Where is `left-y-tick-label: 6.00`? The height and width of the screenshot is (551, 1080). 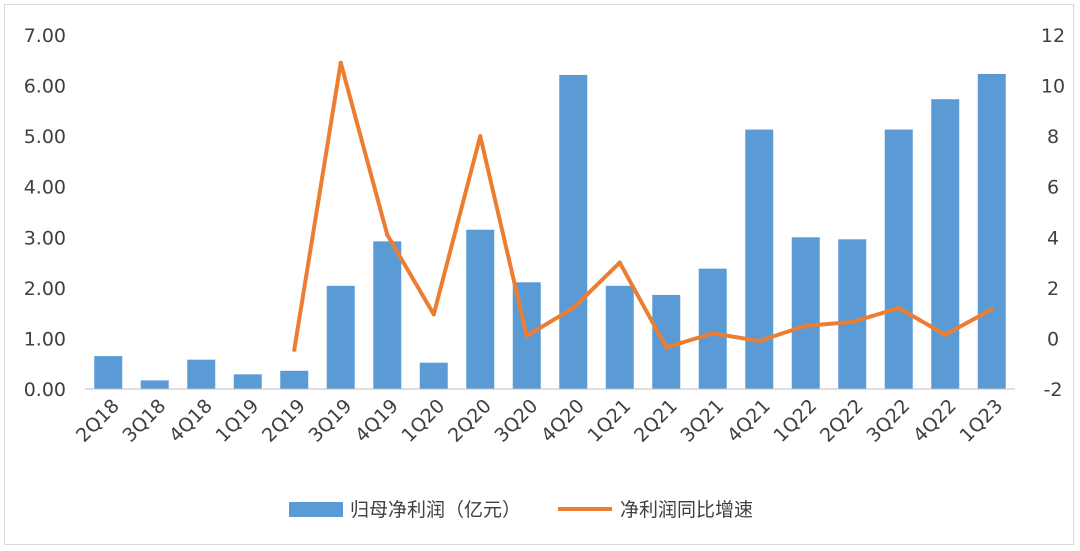 left-y-tick-label: 6.00 is located at coordinates (45, 87).